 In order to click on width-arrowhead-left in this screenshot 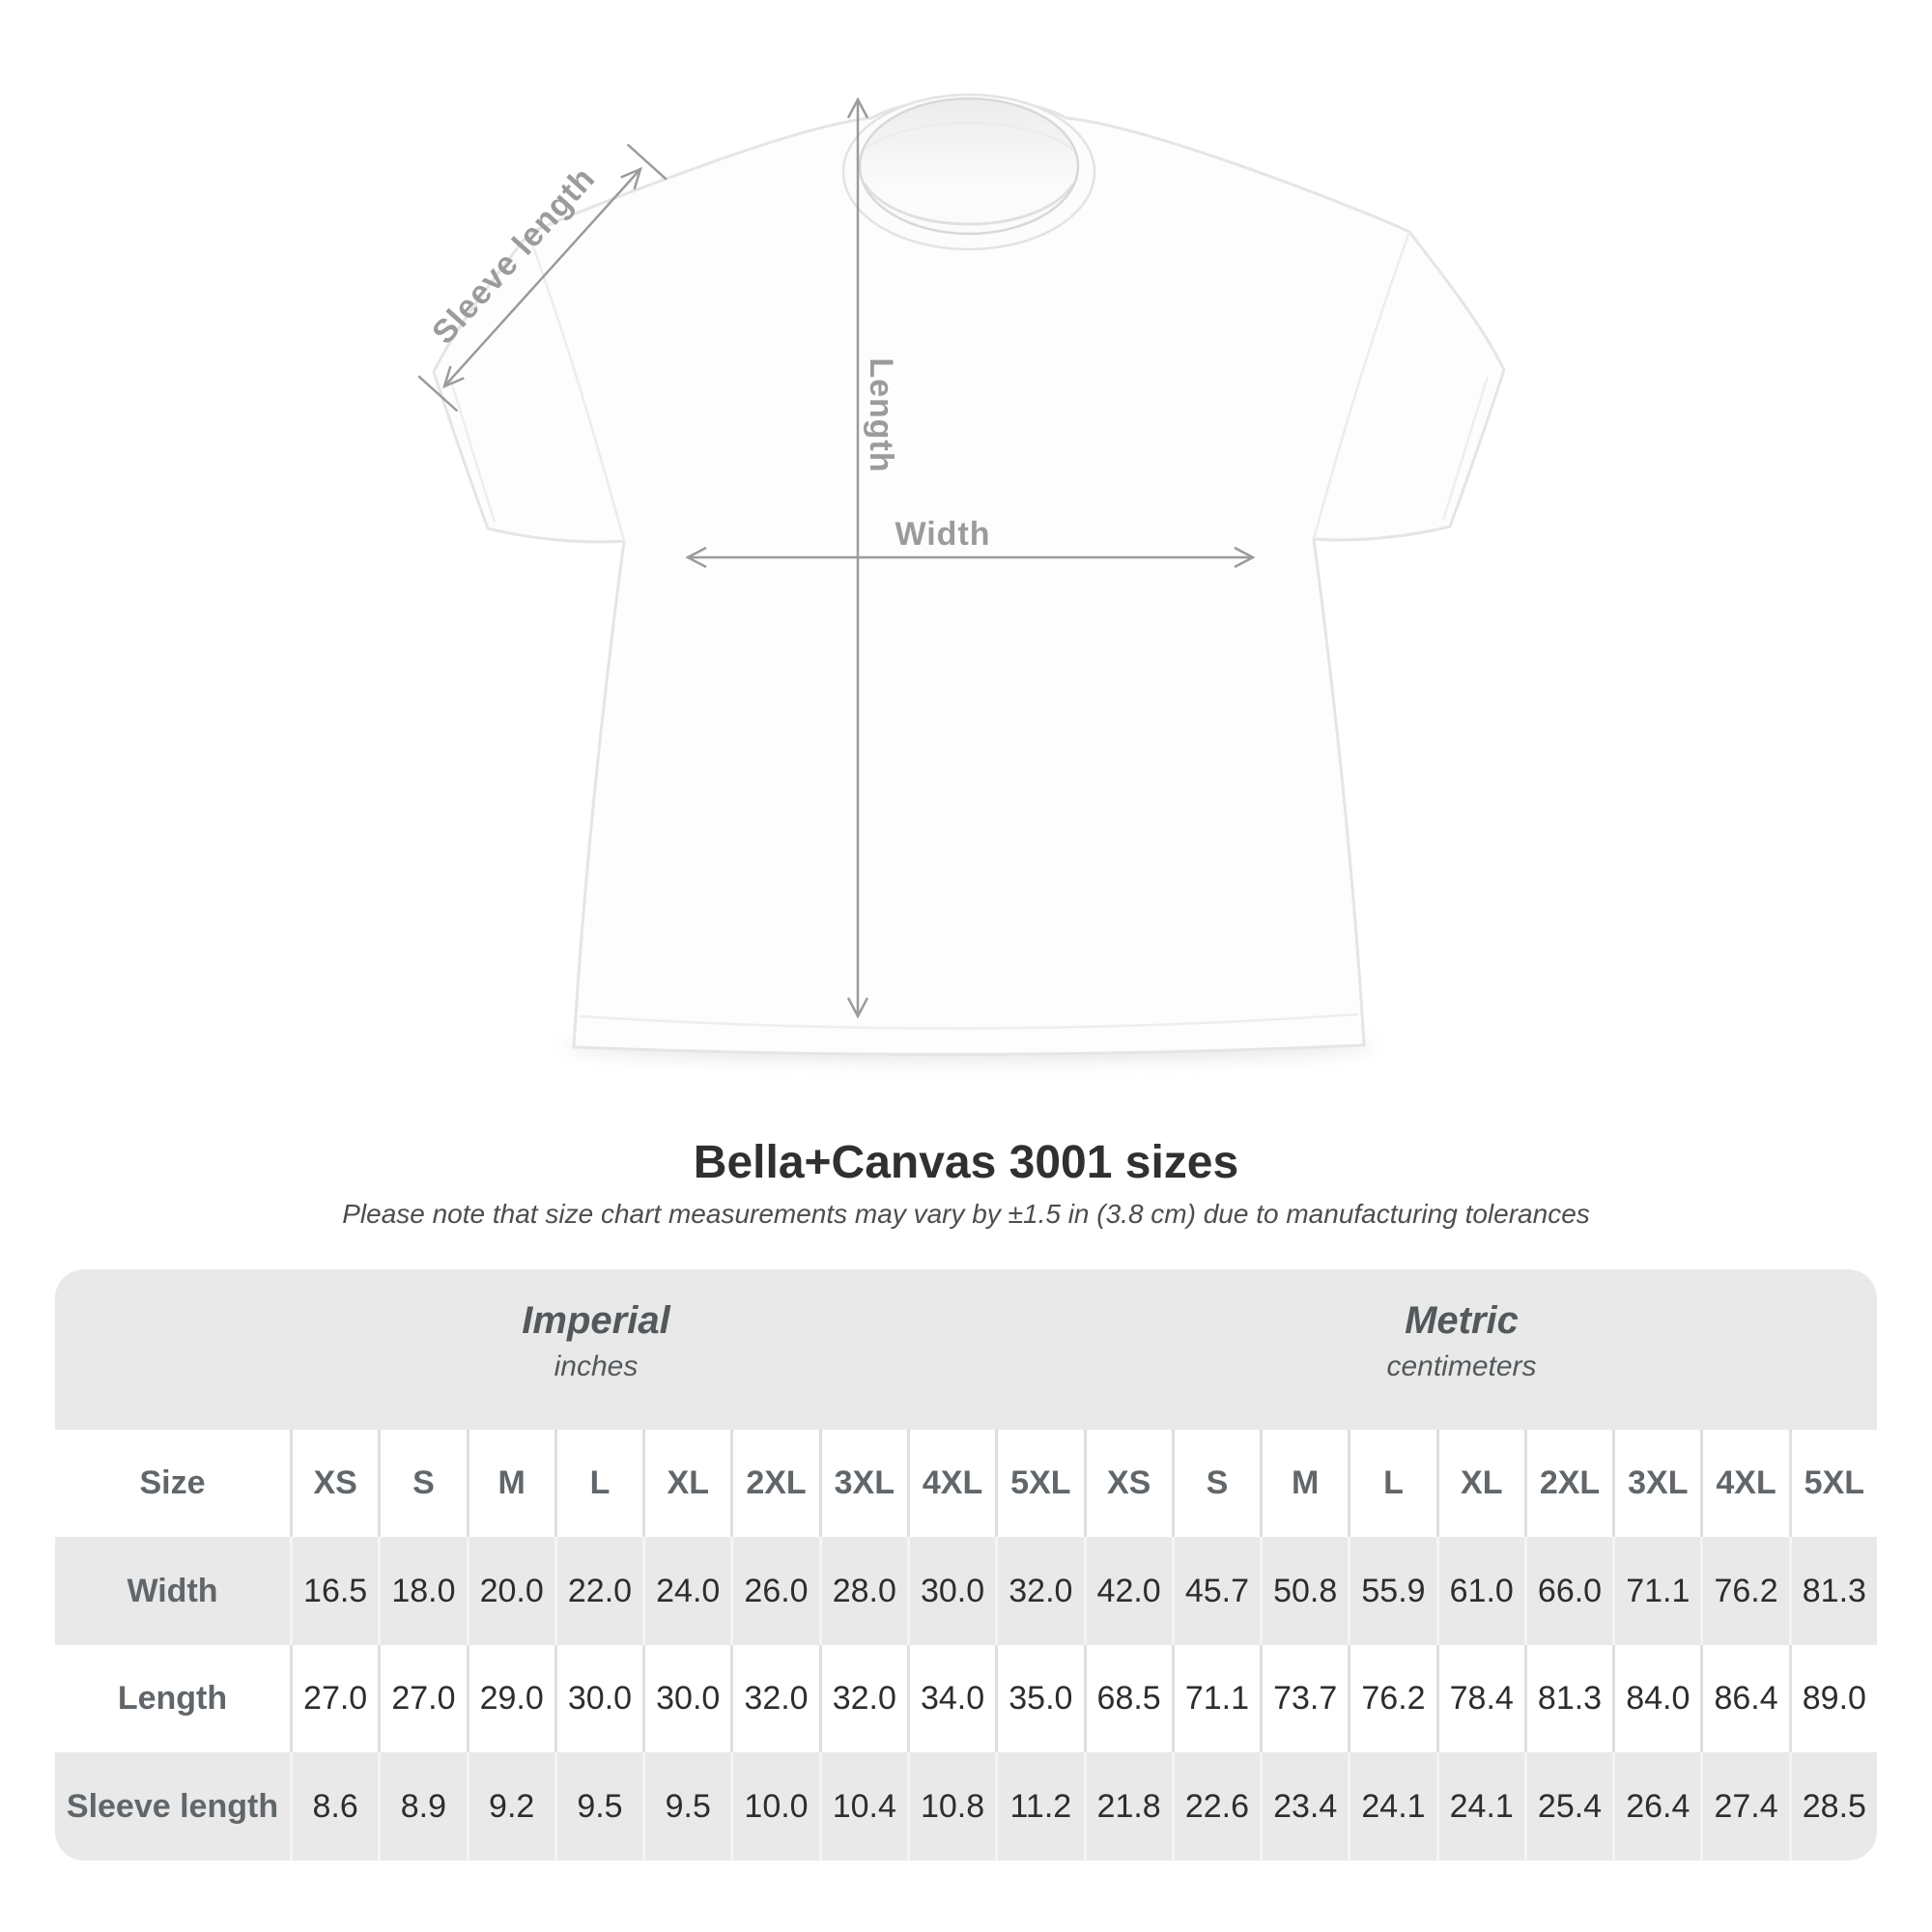, I will do `click(696, 557)`.